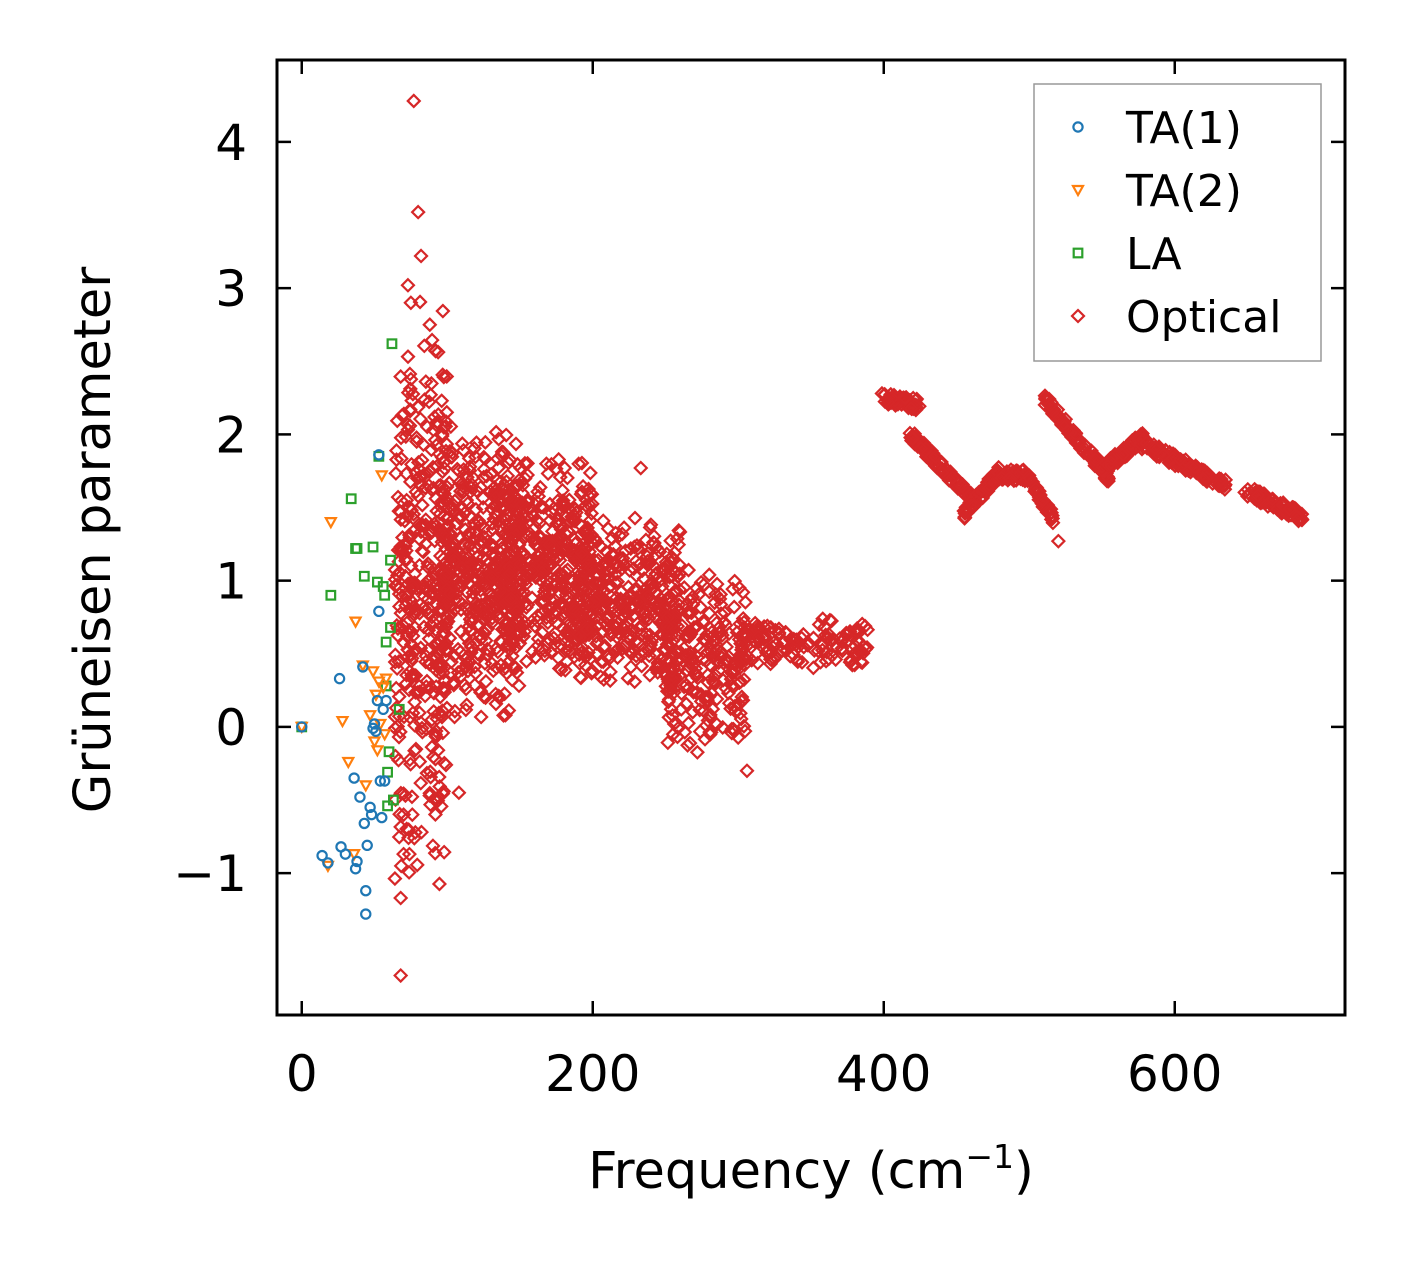 This screenshot has height=1264, width=1406. I want to click on x-tick-label: 200, so click(592, 1074).